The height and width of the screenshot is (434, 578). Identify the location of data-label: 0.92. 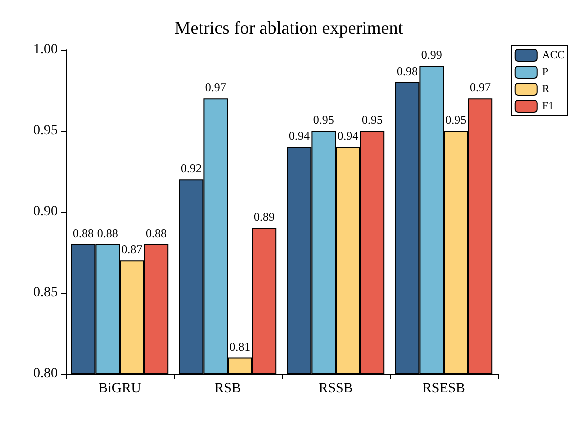
(191, 169).